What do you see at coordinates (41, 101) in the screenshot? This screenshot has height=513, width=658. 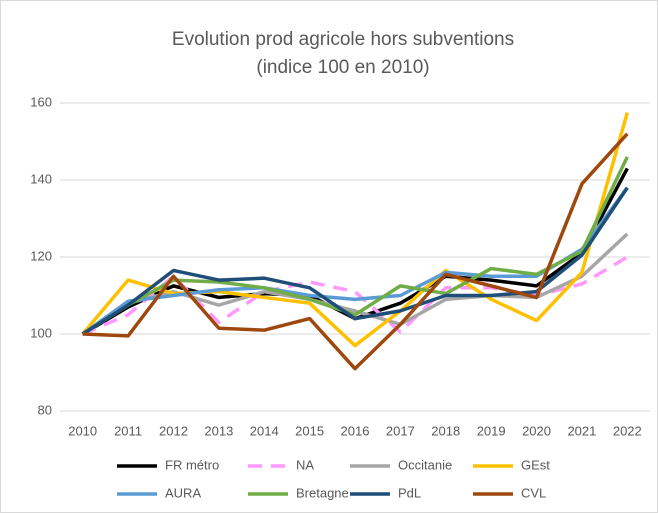 I see `y-tick-label: 160` at bounding box center [41, 101].